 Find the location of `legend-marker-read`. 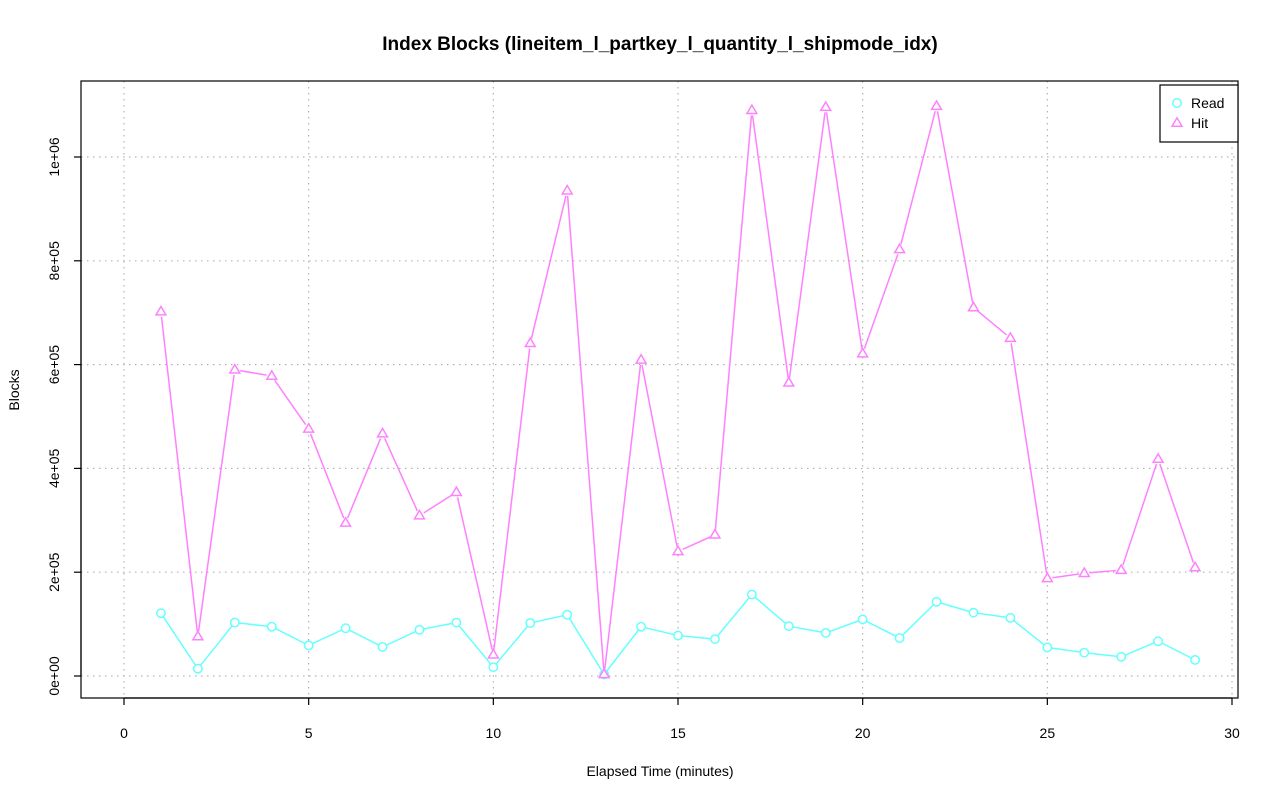

legend-marker-read is located at coordinates (1177, 103).